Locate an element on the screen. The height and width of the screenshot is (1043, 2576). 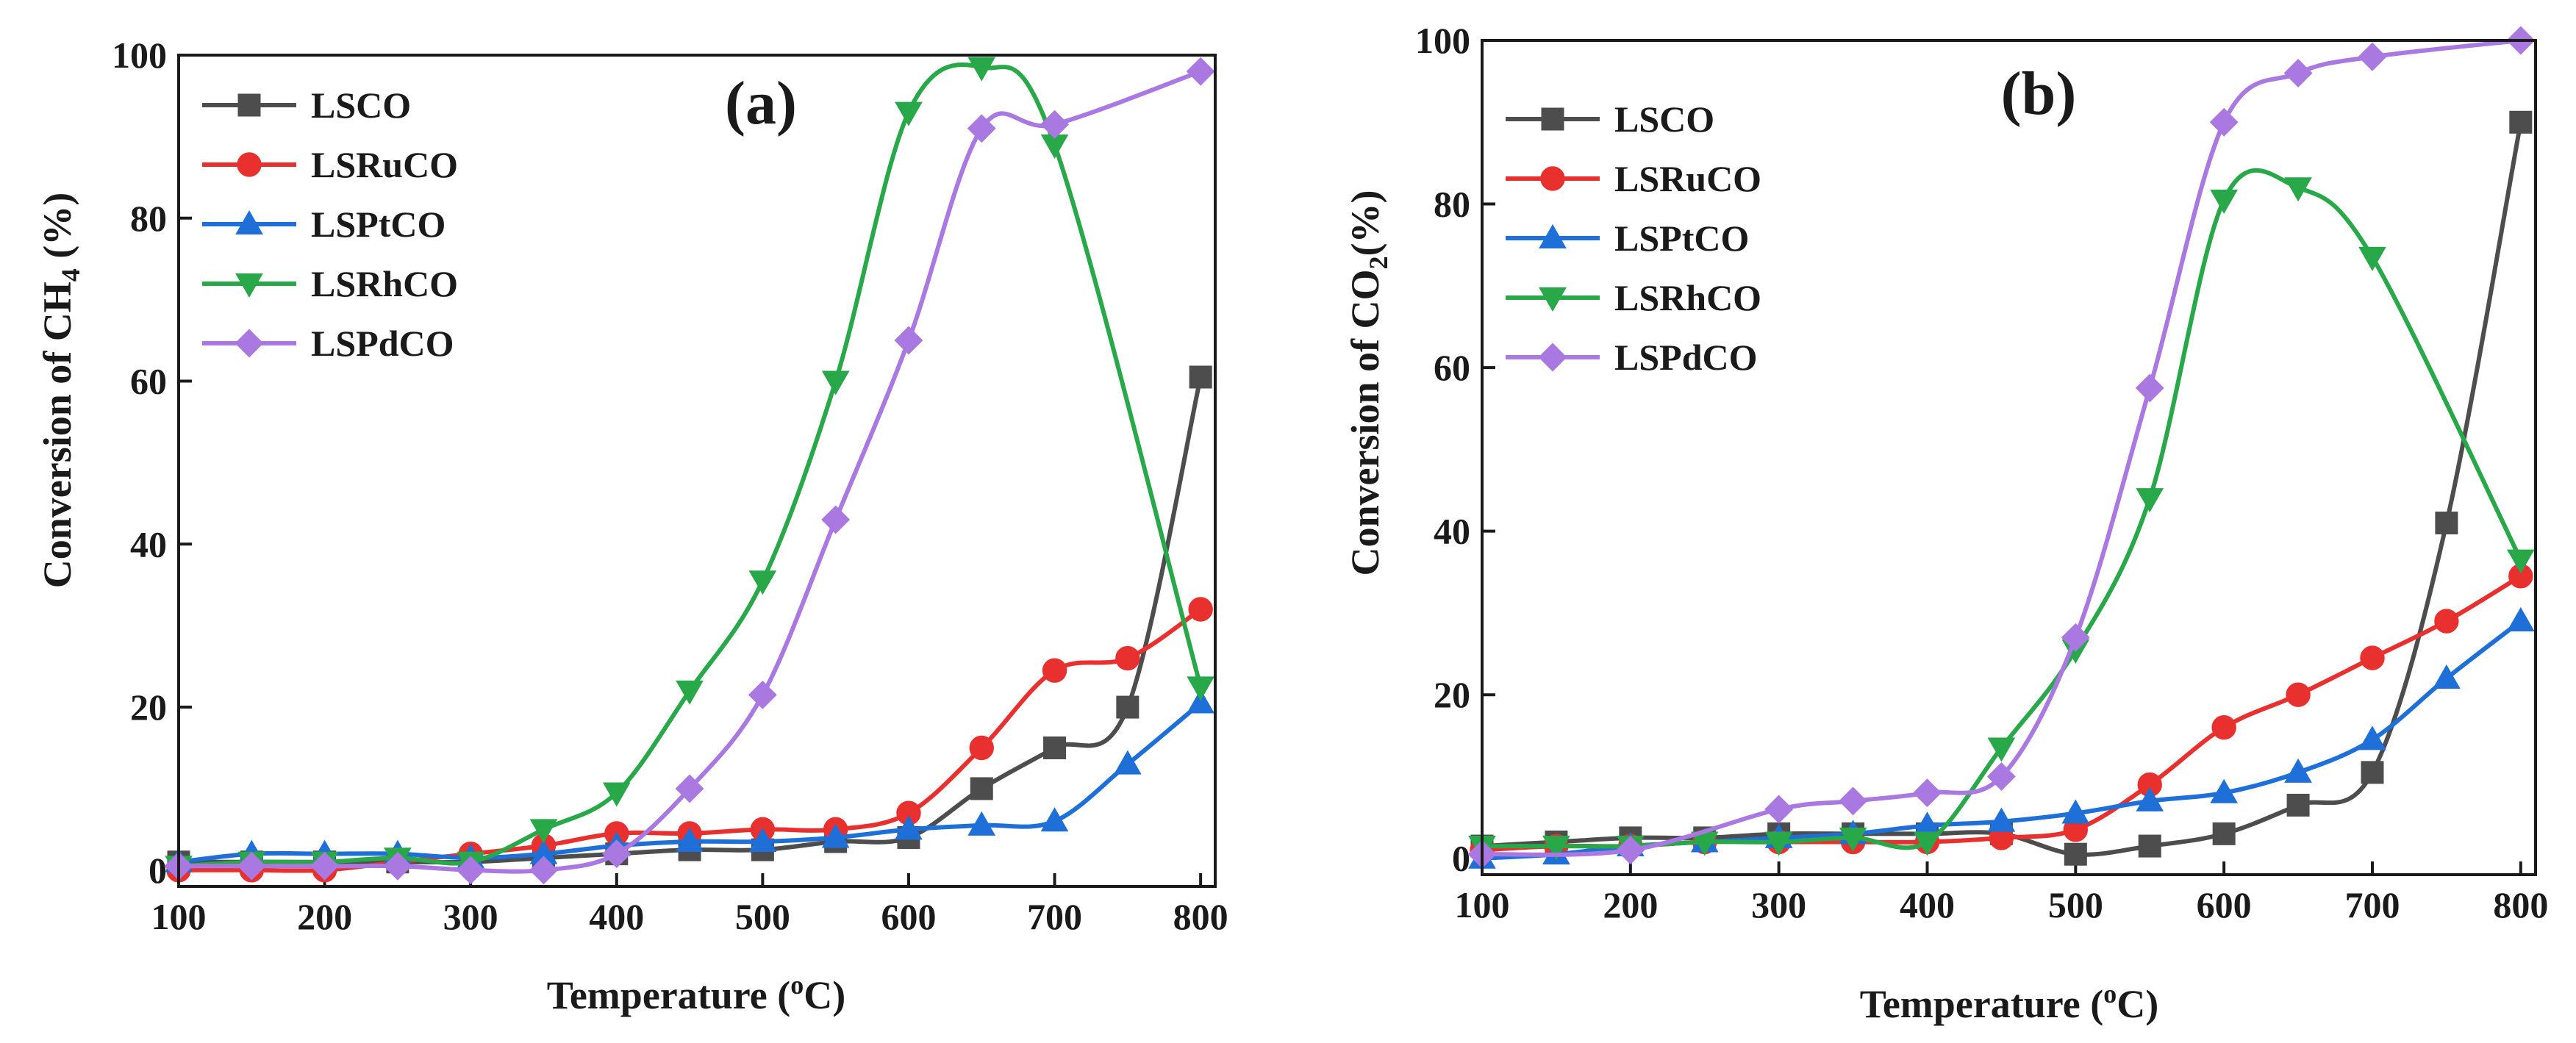
legend-label: LSPdCO is located at coordinates (382, 343).